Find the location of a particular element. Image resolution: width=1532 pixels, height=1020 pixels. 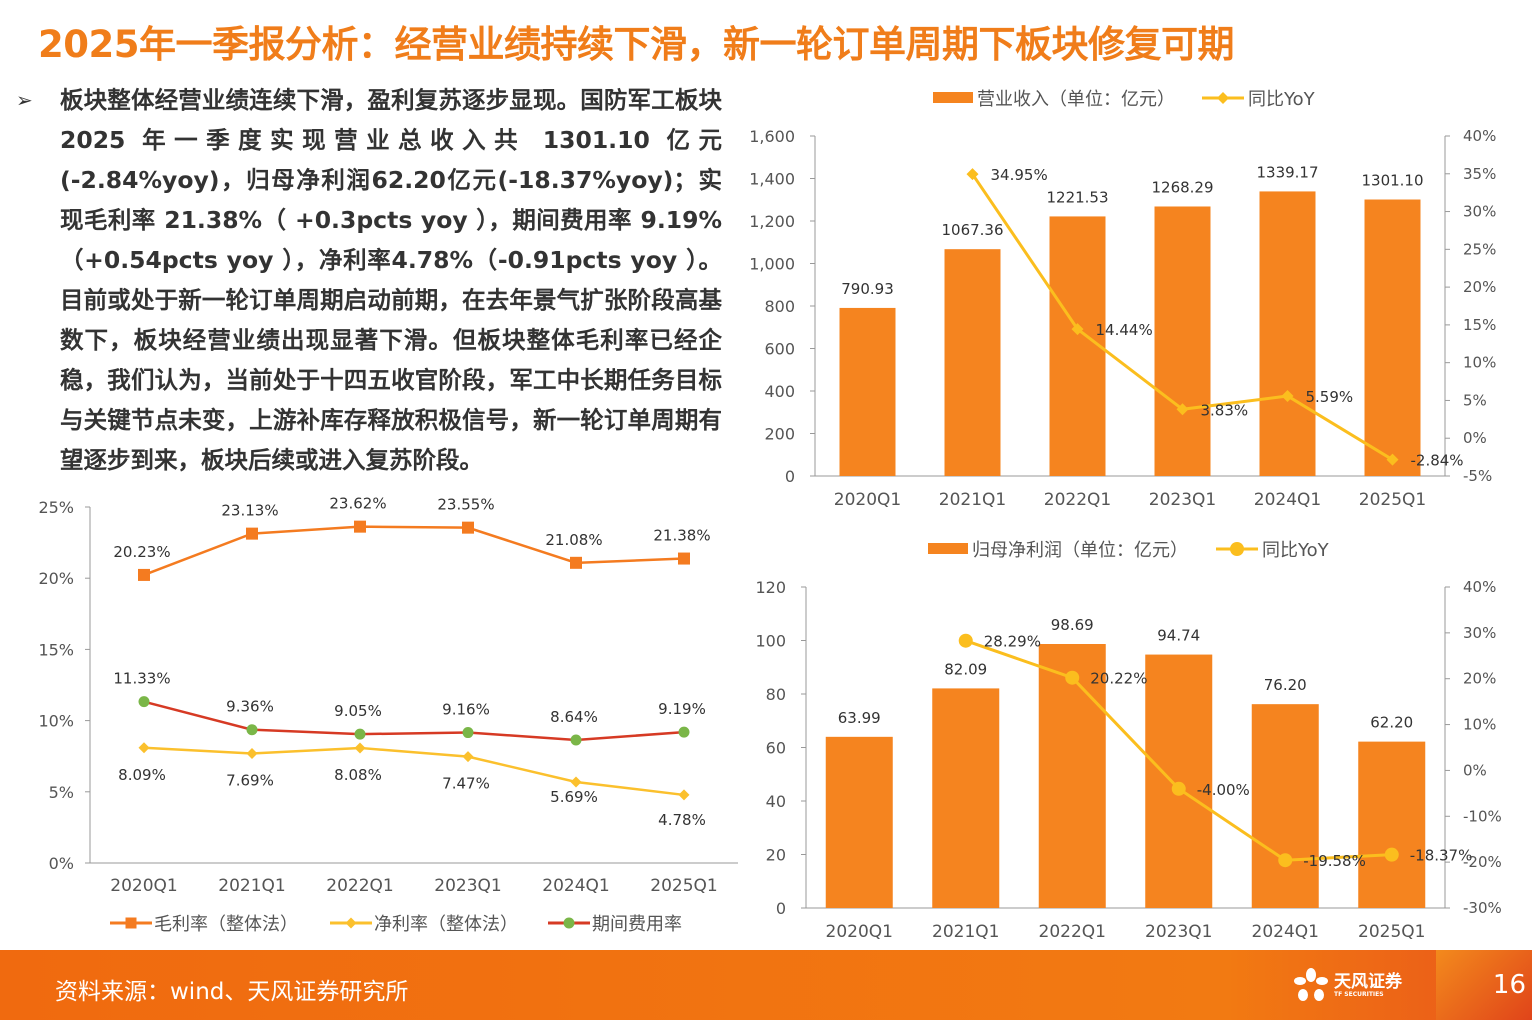

yoy-data-label: -4.00% is located at coordinates (1223, 790).